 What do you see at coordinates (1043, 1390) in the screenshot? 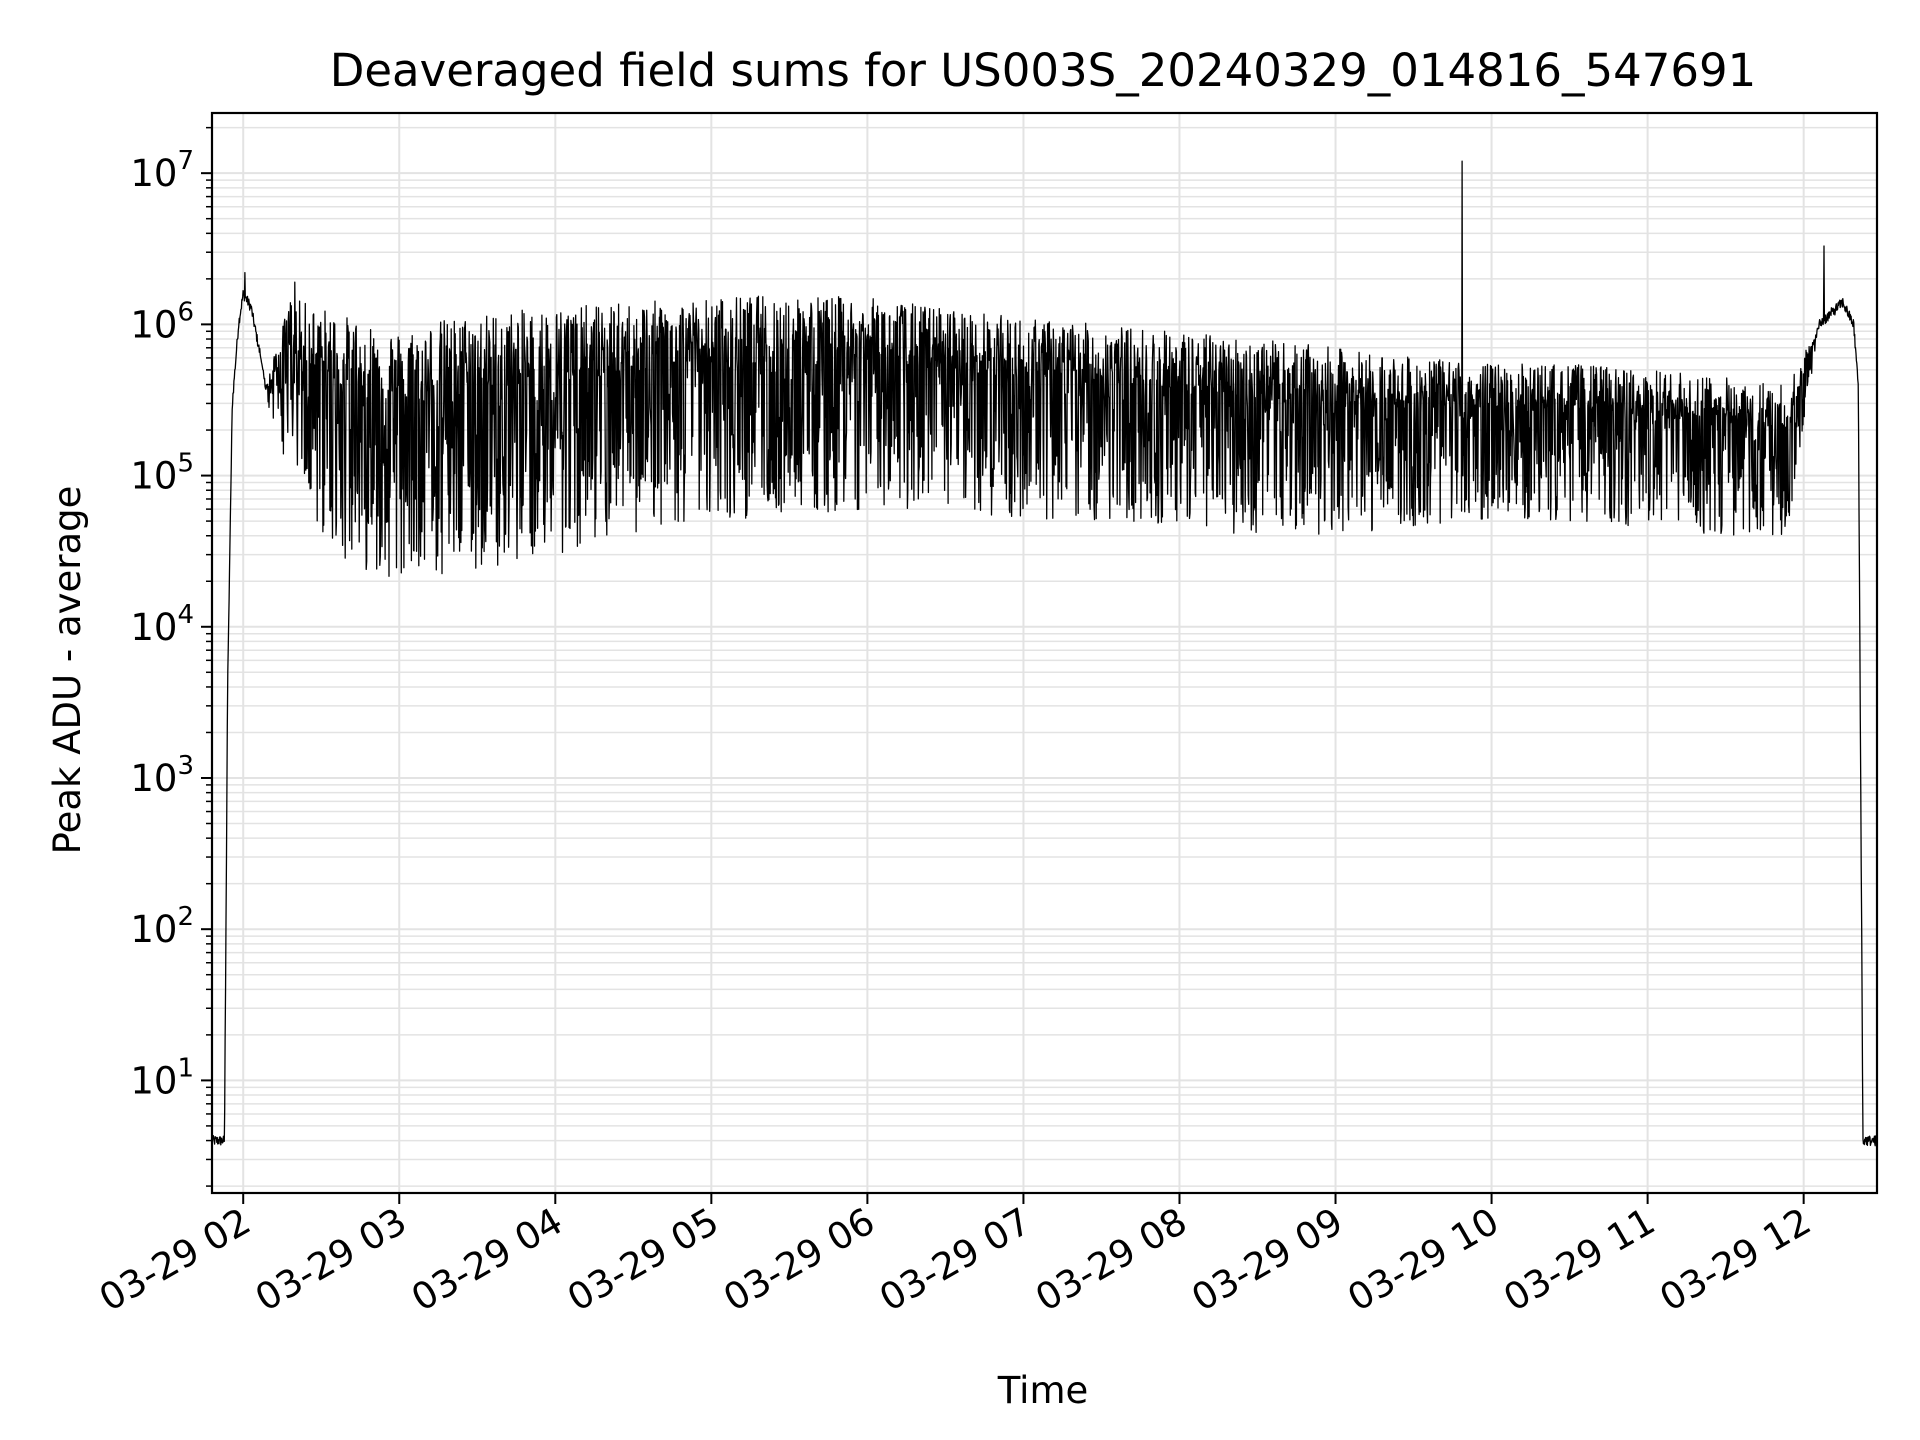
I see `x-axis-label: Time` at bounding box center [1043, 1390].